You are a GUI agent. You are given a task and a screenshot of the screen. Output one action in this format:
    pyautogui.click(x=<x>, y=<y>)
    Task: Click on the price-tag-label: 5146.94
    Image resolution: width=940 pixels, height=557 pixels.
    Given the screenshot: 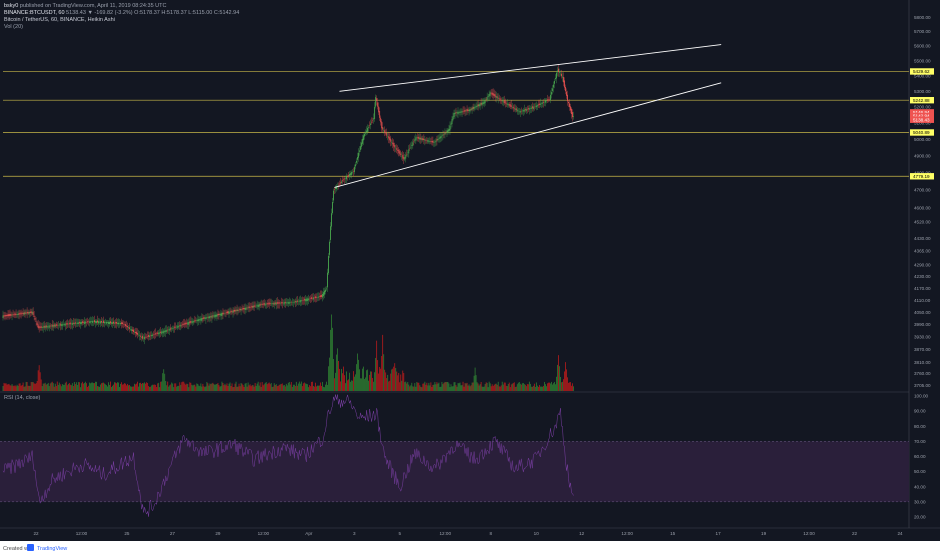 What is the action you would take?
    pyautogui.click(x=921, y=112)
    